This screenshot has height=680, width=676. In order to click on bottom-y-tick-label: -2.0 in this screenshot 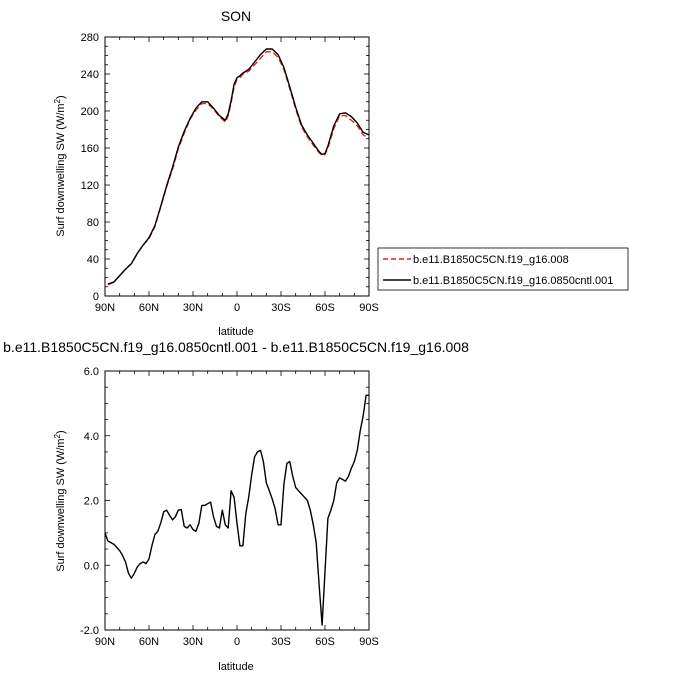, I will do `click(89, 631)`.